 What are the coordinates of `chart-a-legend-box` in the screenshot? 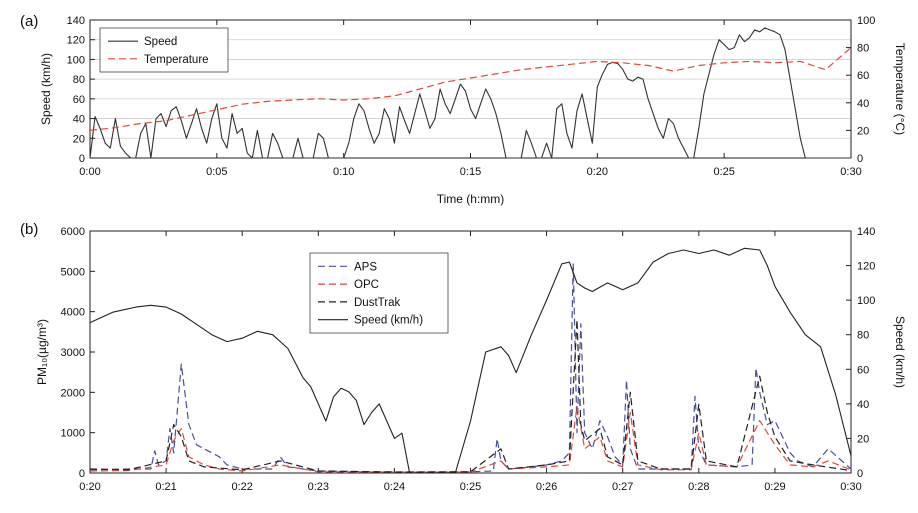 It's located at (164, 50).